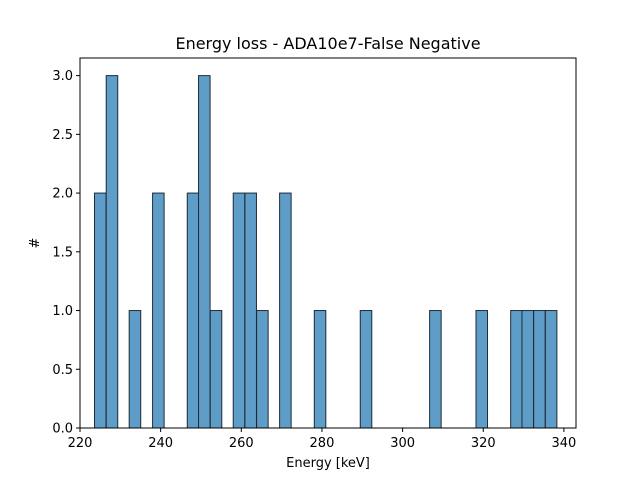 The height and width of the screenshot is (480, 640). Describe the element at coordinates (402, 443) in the screenshot. I see `x-tick-label: 300` at that location.